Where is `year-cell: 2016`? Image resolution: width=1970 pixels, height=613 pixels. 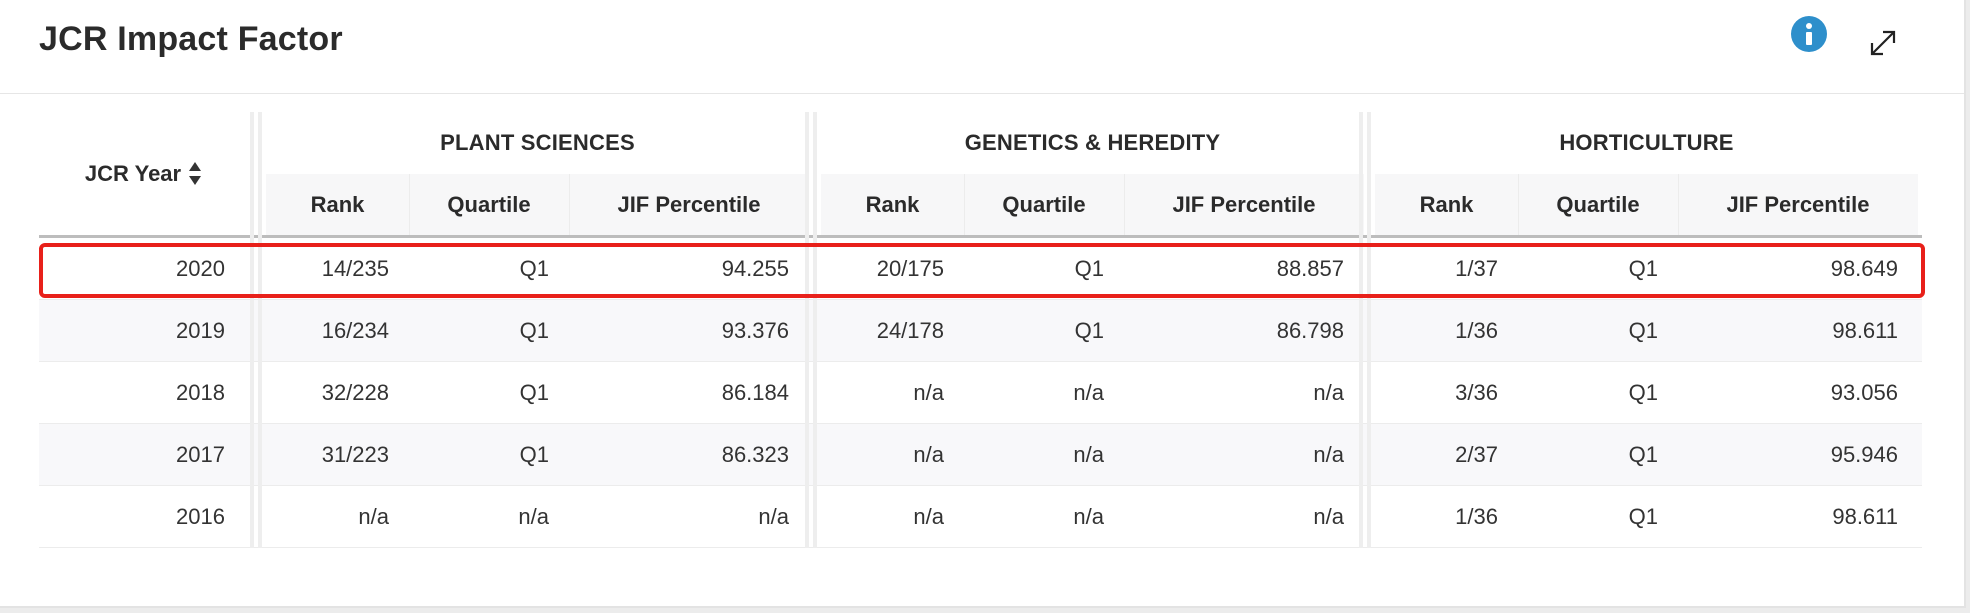
year-cell: 2016 is located at coordinates (200, 516).